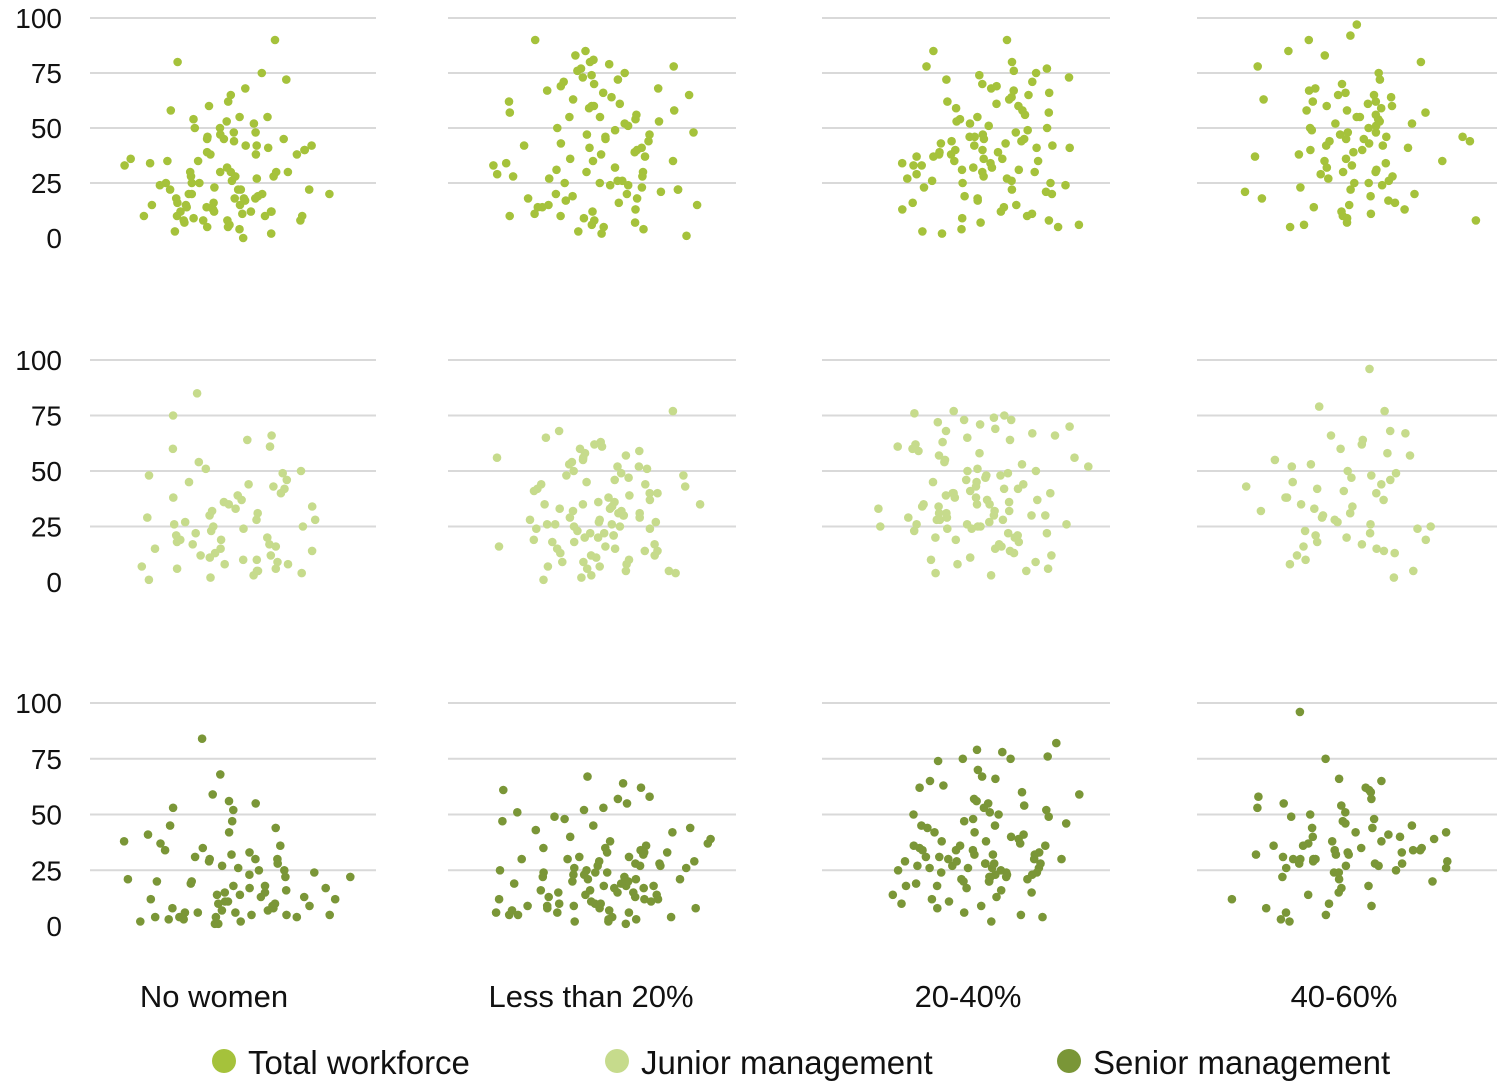 The height and width of the screenshot is (1083, 1500). Describe the element at coordinates (769, 1062) in the screenshot. I see `legend-item: Junior management` at that location.